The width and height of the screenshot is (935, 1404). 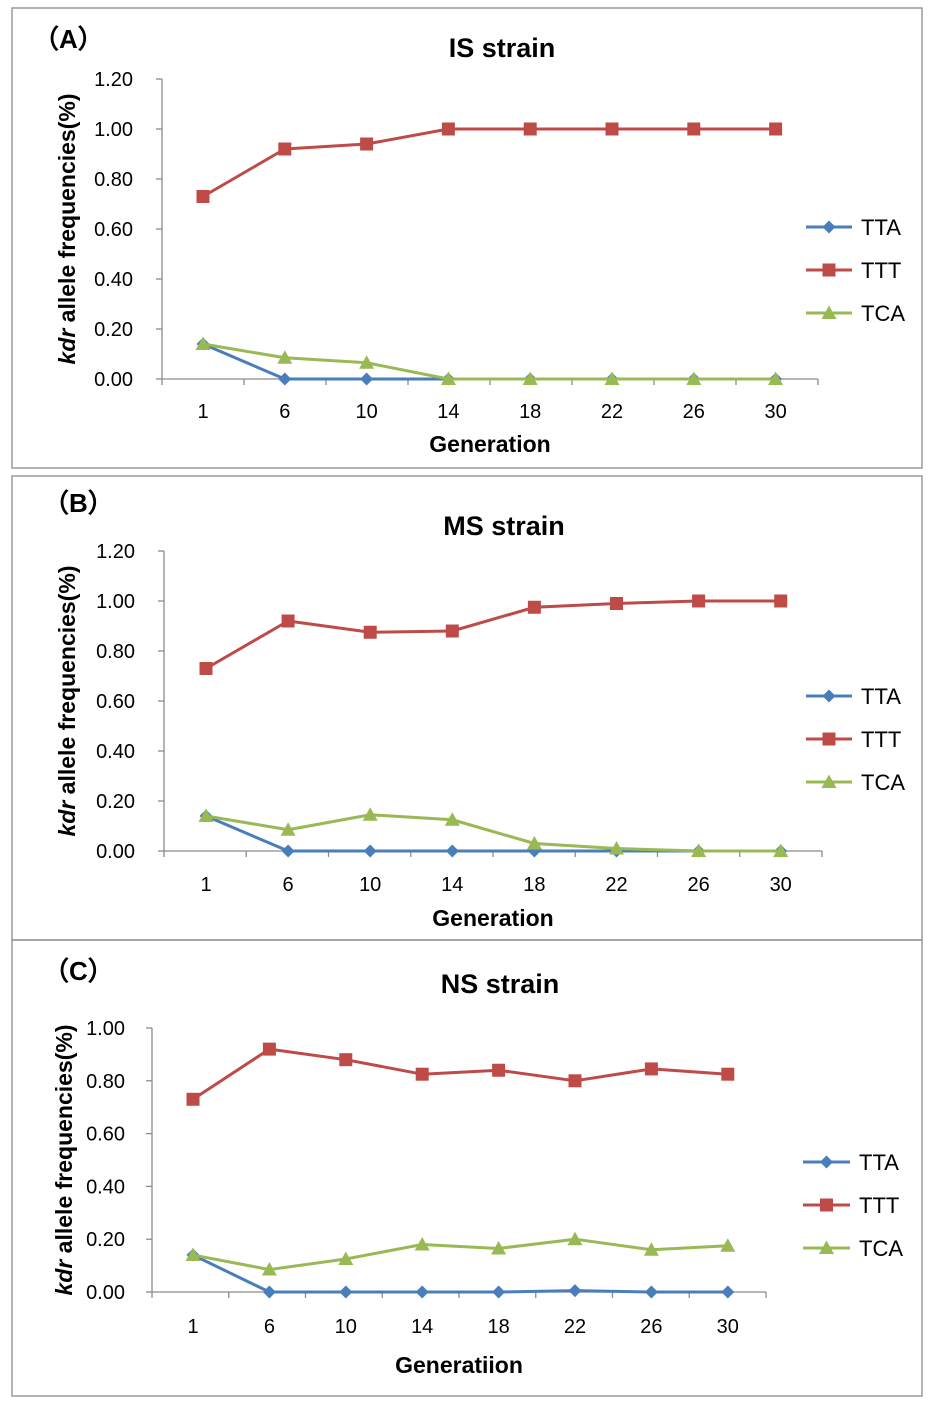 What do you see at coordinates (853, 696) in the screenshot?
I see `legend-item-tta: TTA` at bounding box center [853, 696].